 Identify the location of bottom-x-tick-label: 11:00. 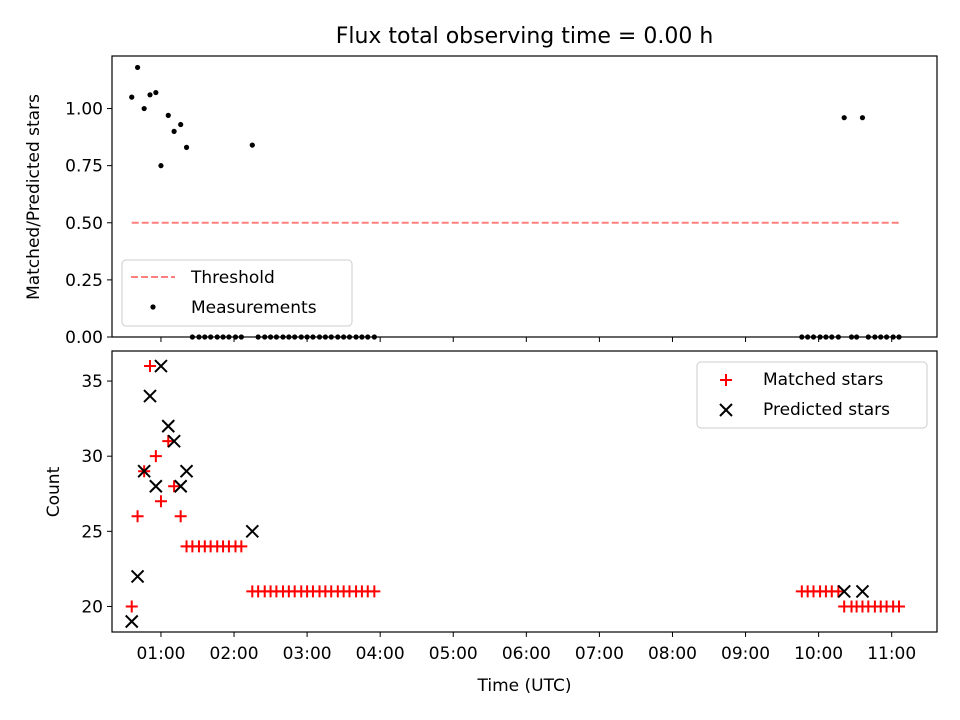
(891, 654).